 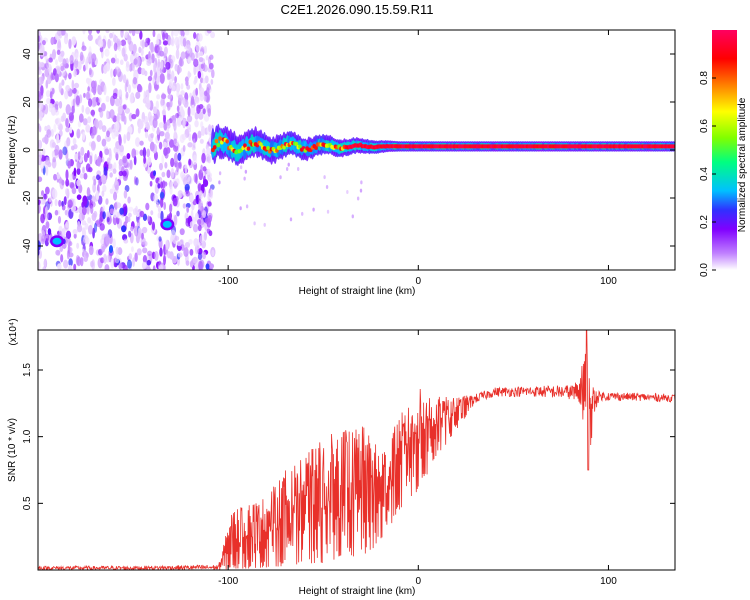 I want to click on spectrogram-ytick-label: -40, so click(x=27, y=245).